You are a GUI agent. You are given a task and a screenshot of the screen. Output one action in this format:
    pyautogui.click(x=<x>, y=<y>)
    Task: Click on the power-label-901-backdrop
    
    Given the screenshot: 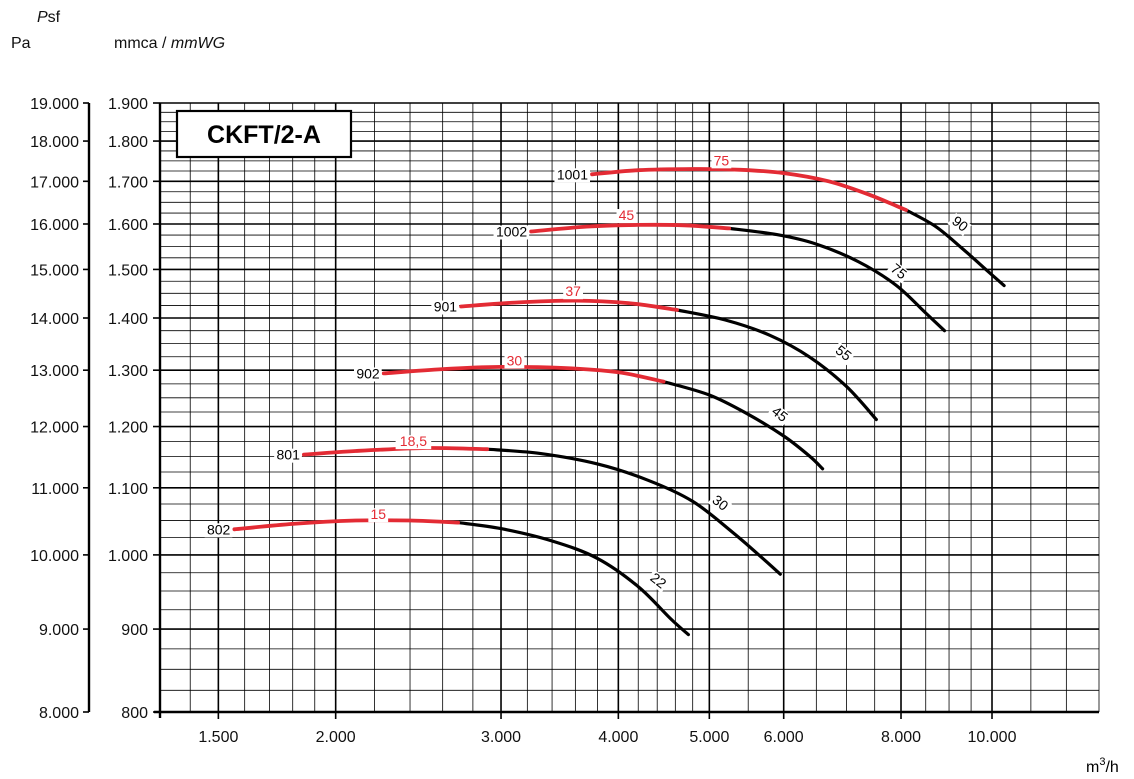 What is the action you would take?
    pyautogui.click(x=573, y=292)
    